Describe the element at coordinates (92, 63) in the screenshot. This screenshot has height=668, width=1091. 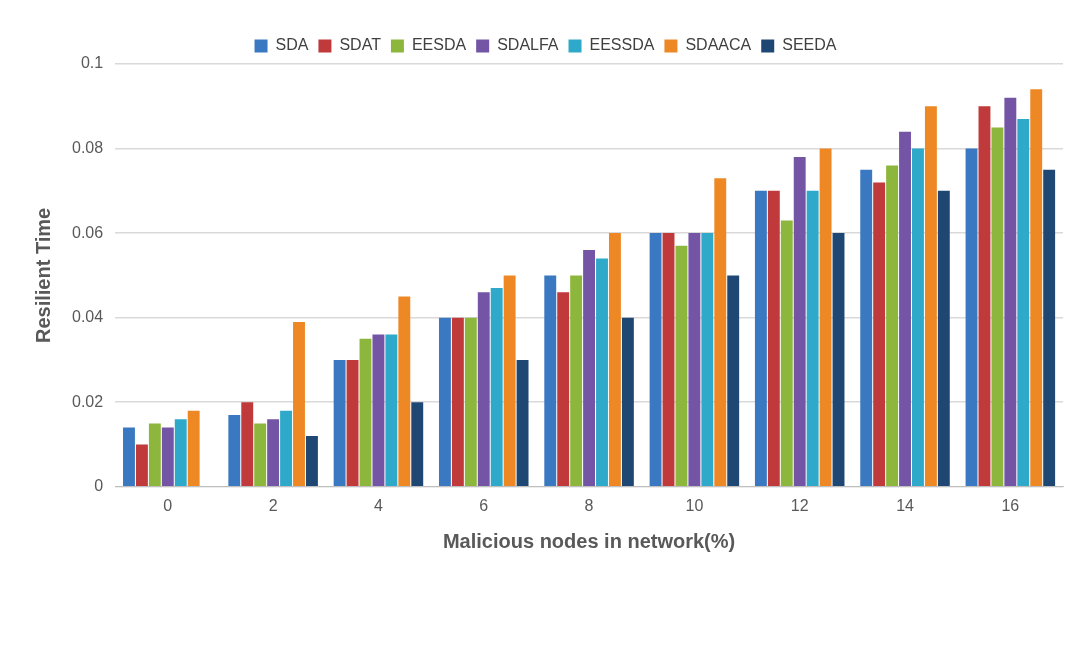
I see `y-tick-label: 0.1` at that location.